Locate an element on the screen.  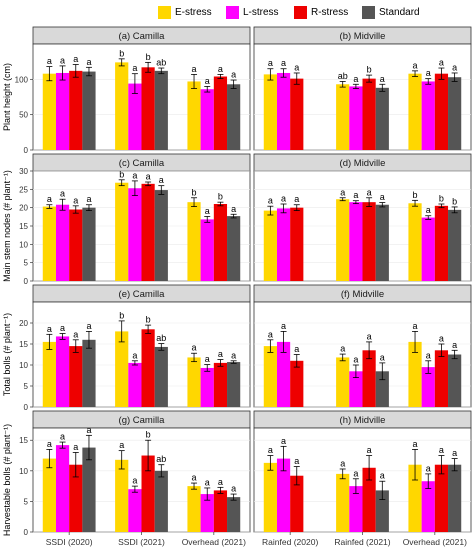
panel-g-bar-r-stress is located at coordinates (220, 511).